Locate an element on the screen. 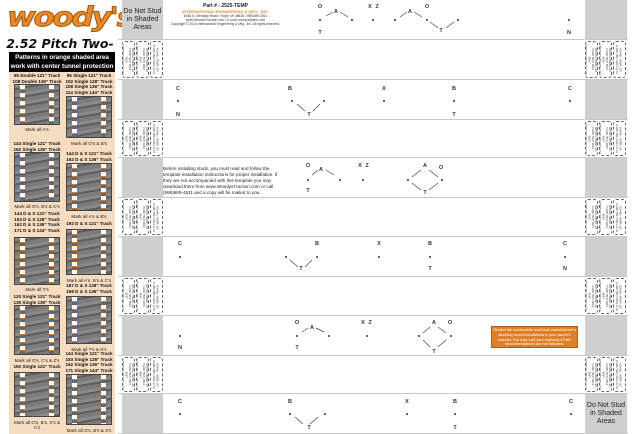 The height and width of the screenshot is (434, 640). header-part: Part # - 2525-TEMP is located at coordinates (225, 6).